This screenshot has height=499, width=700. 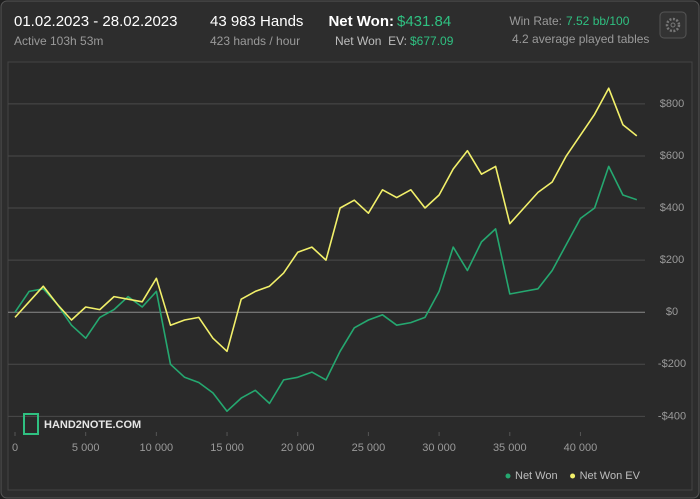 I want to click on active-time: Active 103h 53m, so click(x=58, y=41).